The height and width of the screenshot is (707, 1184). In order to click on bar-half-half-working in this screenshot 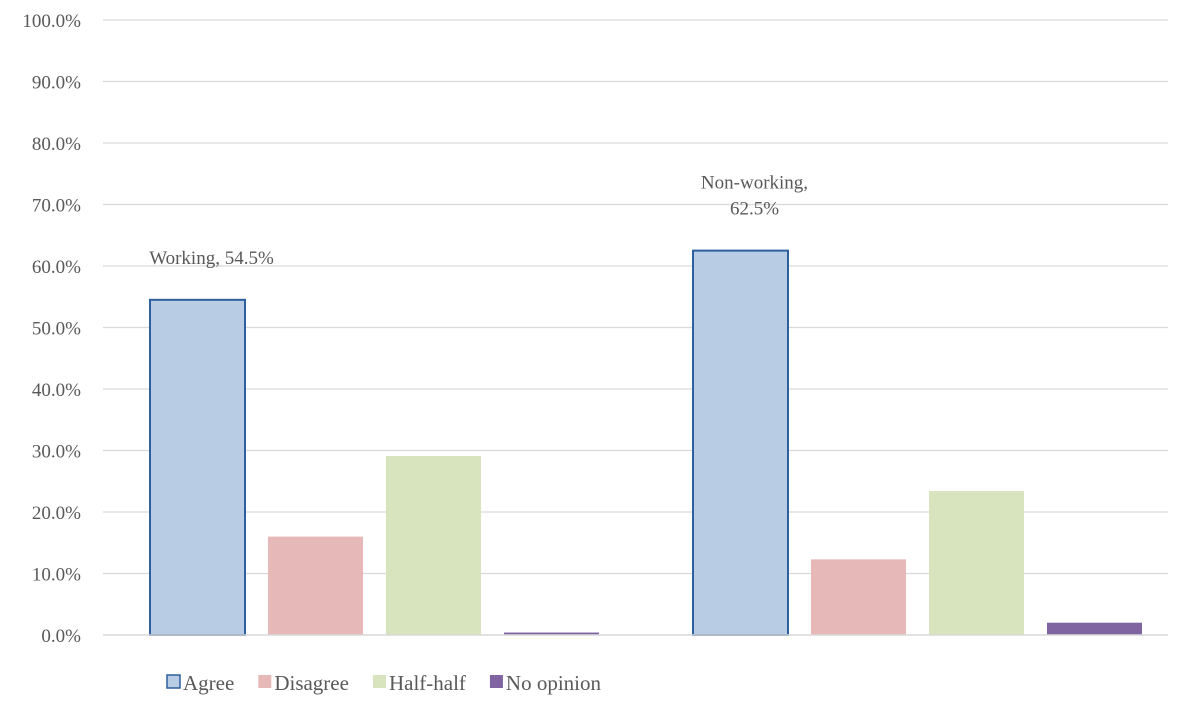, I will do `click(433, 545)`.